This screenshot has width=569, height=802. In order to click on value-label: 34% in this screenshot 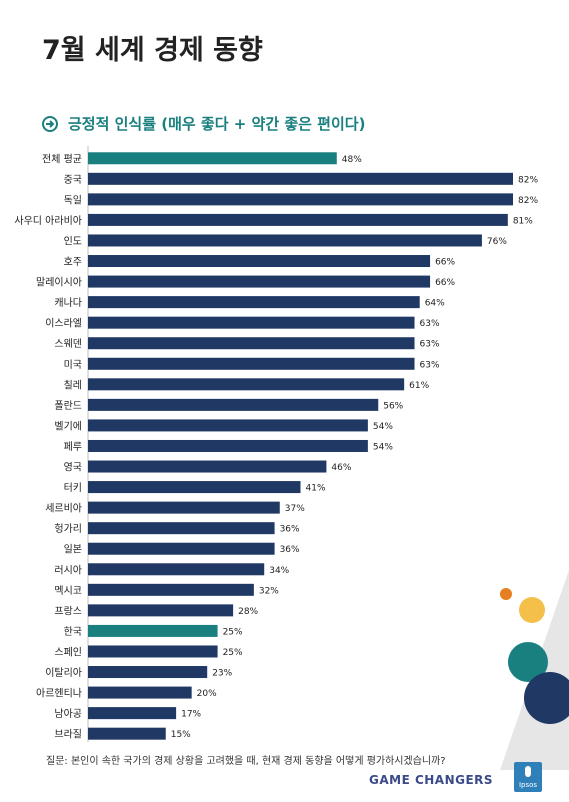, I will do `click(279, 571)`.